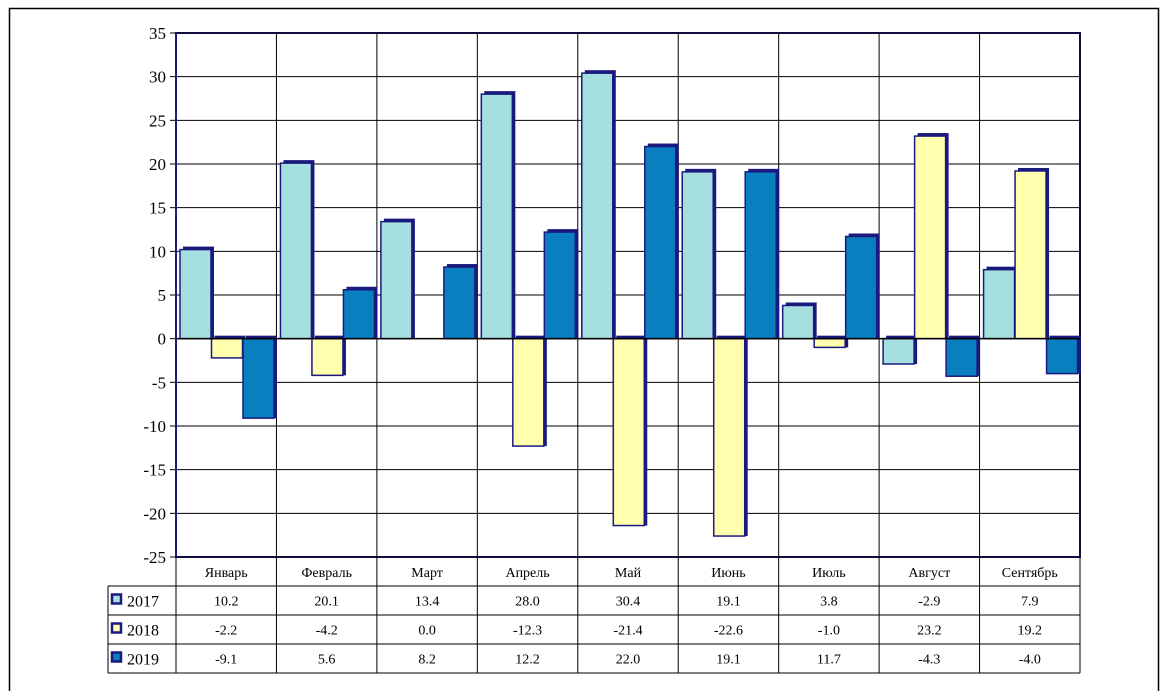  I want to click on y-tick-label: 20, so click(157, 164).